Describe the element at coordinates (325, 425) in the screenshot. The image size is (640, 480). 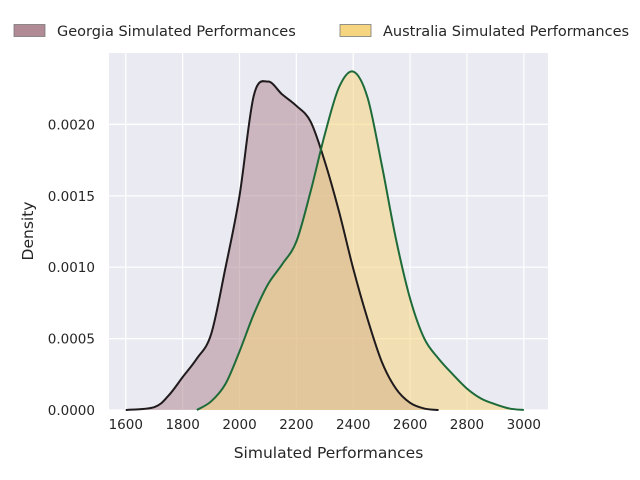
I see `x-axis-ticks: 1600 1800 2000 2200 2400 2600 2800 3000` at that location.